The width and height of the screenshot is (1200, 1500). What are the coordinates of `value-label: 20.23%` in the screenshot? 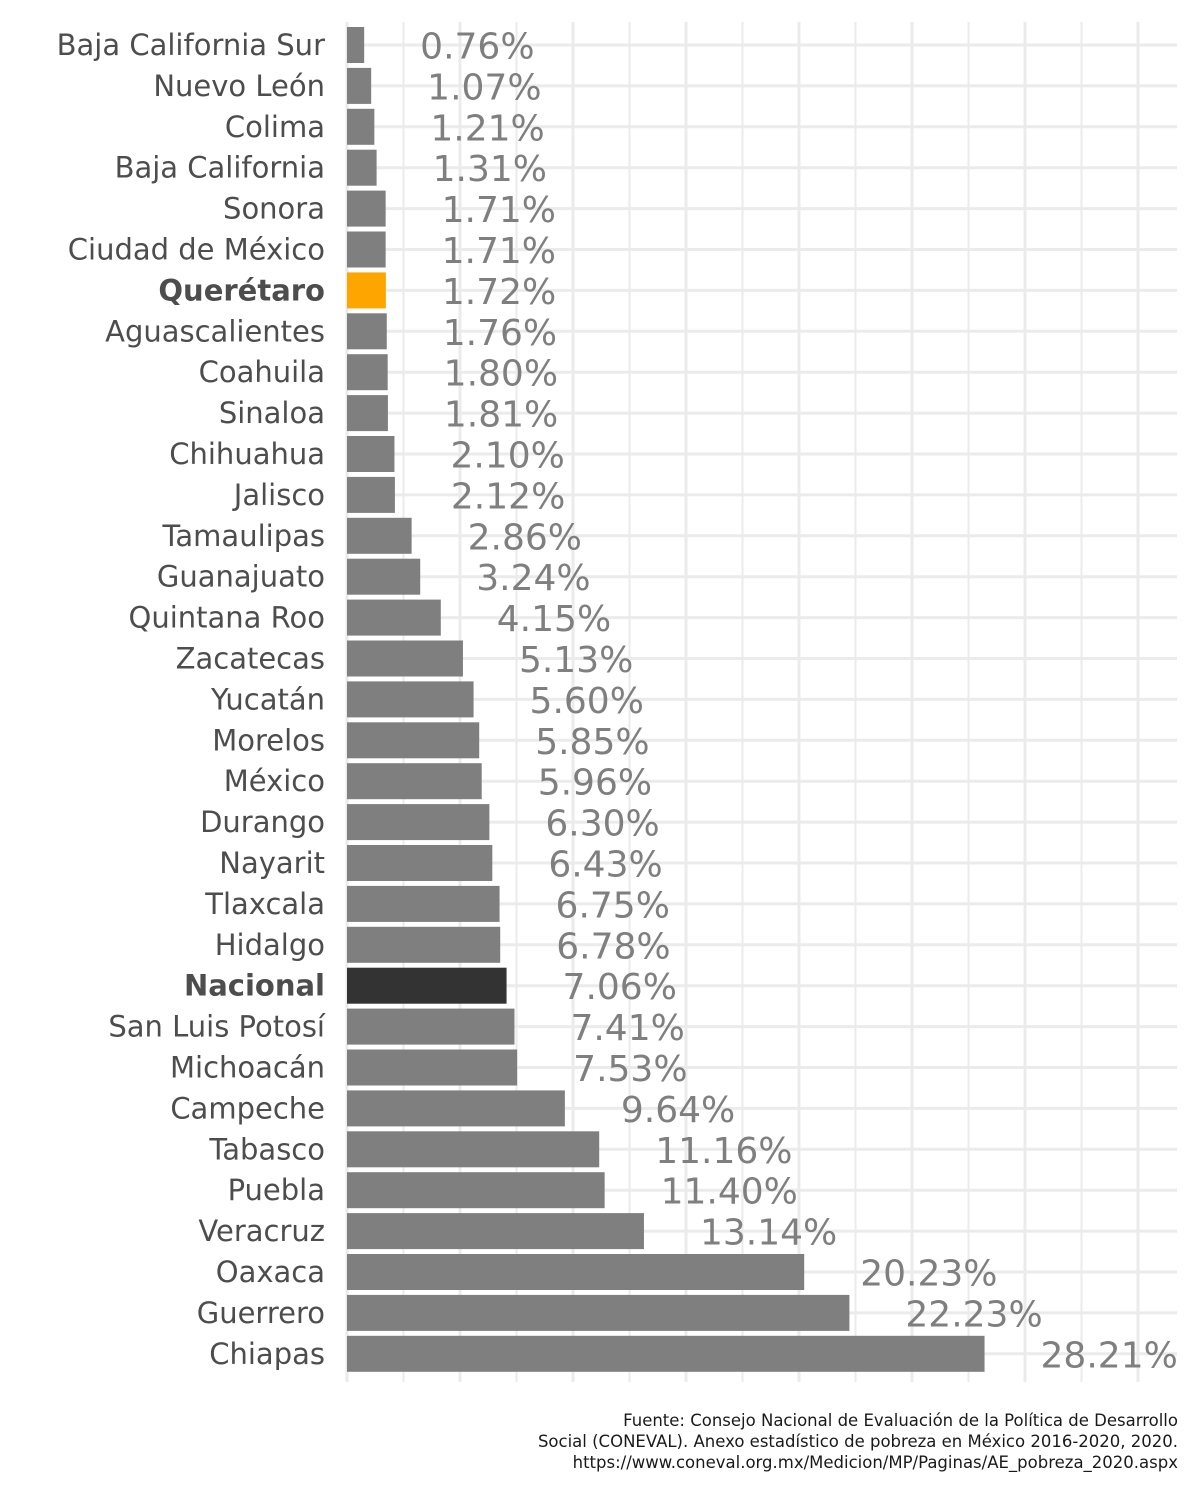 It's located at (928, 1274).